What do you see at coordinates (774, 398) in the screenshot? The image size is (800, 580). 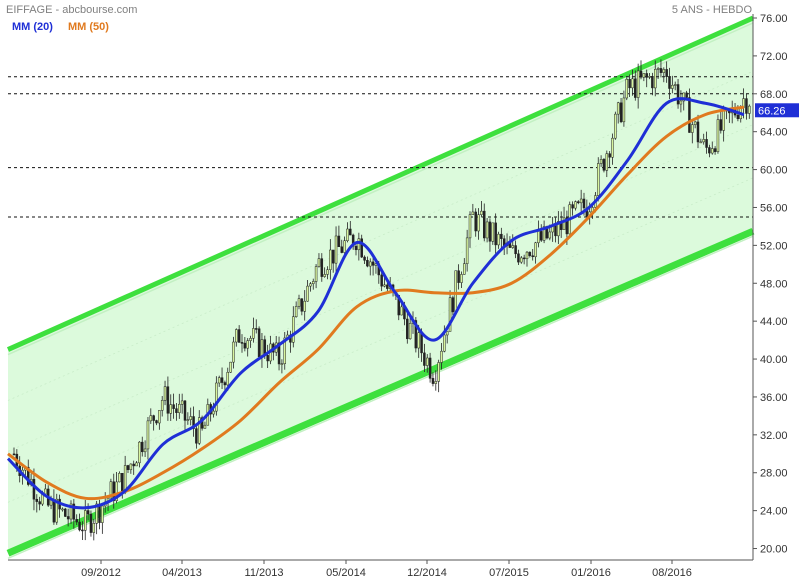 I see `y-tick-label: 36.00` at bounding box center [774, 398].